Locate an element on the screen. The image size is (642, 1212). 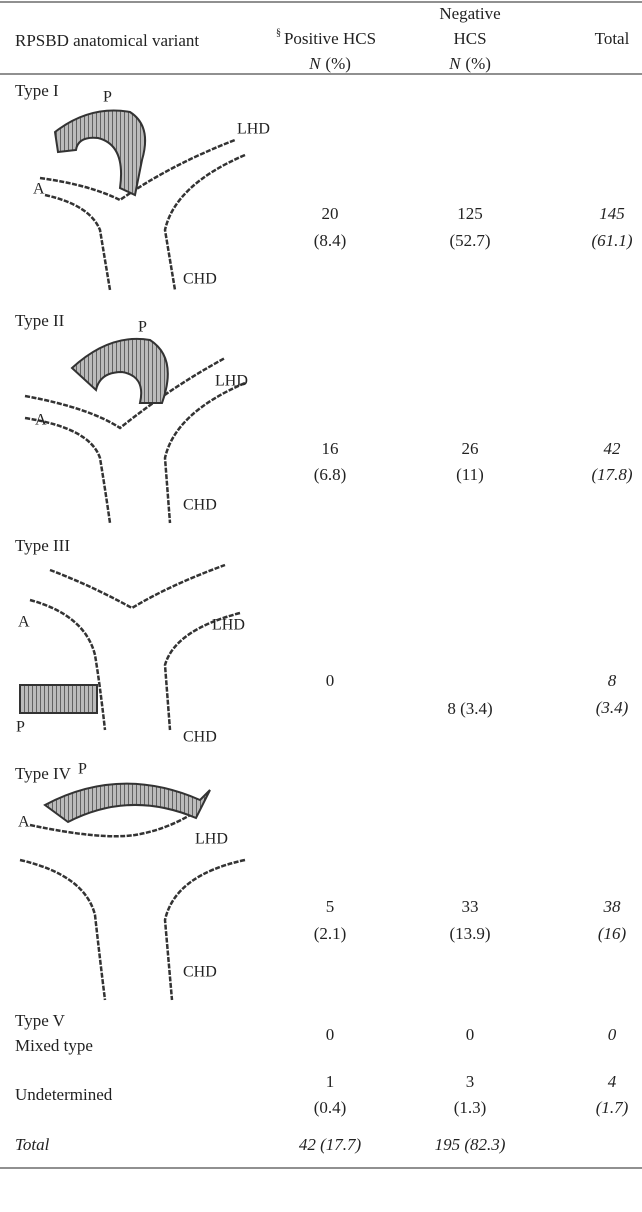
total-value: 42 is located at coordinates (613, 448).